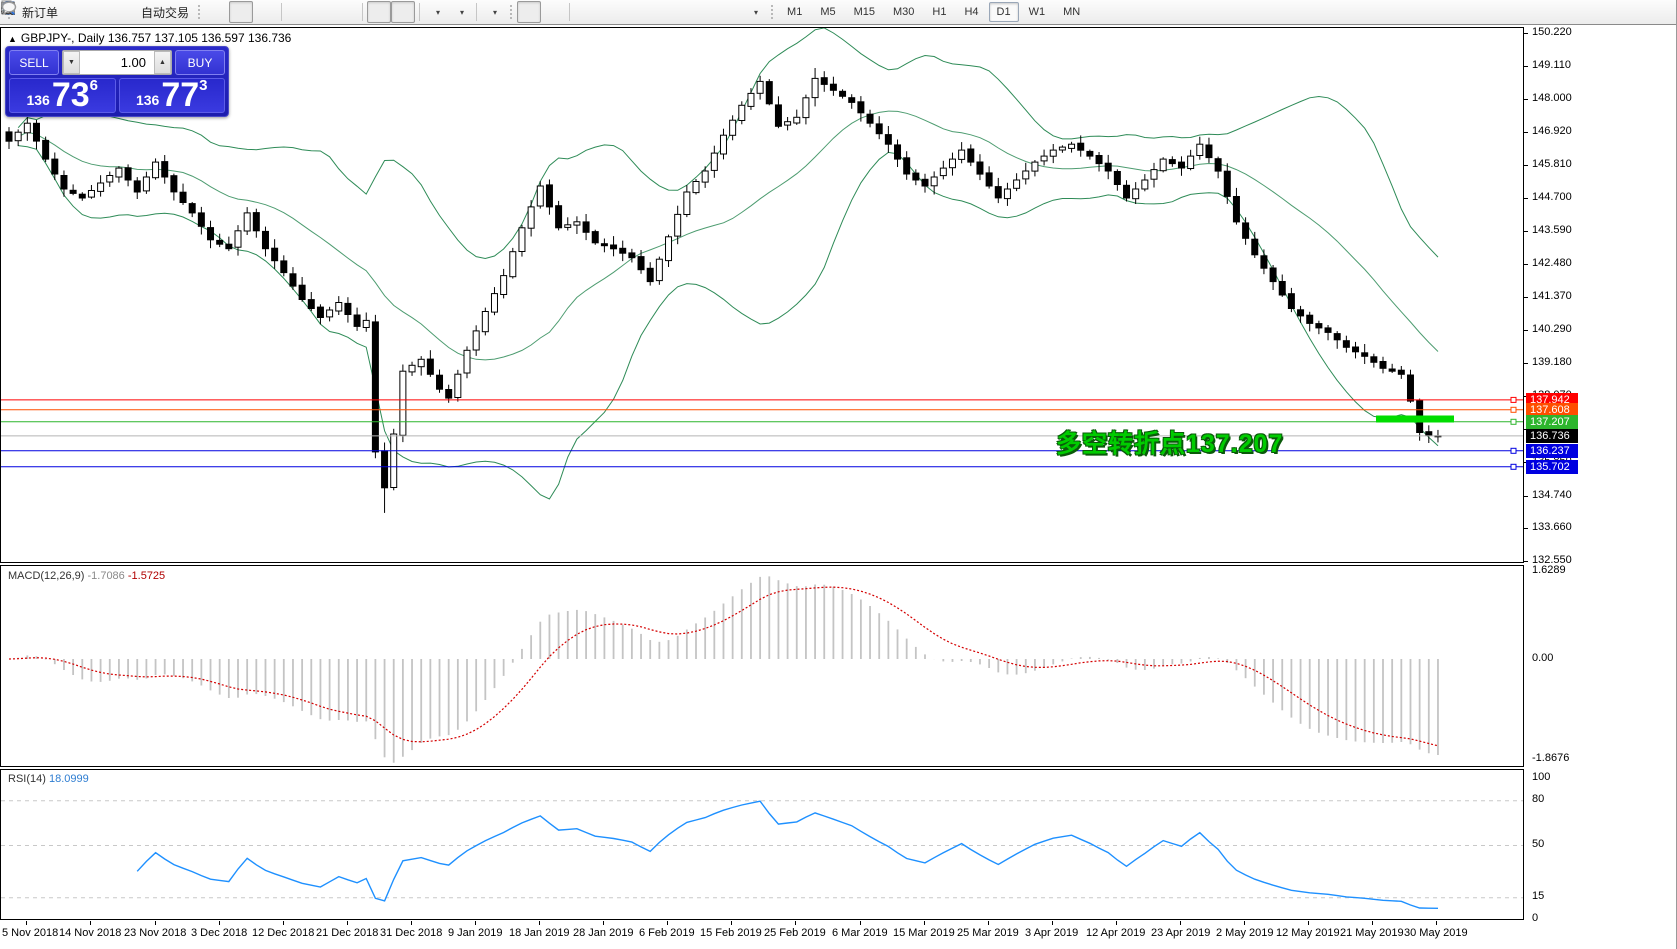 Image resolution: width=1677 pixels, height=949 pixels. Describe the element at coordinates (203, 85) in the screenshot. I see `buy-price-pip: 3` at that location.